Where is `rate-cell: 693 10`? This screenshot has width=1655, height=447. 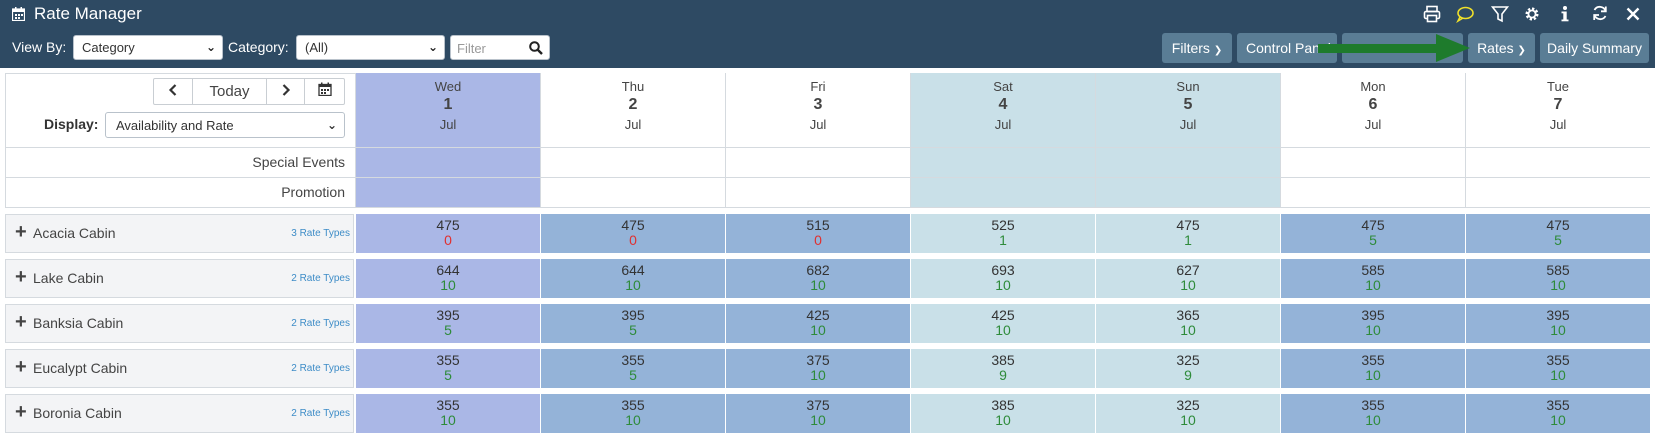 rate-cell: 693 10 is located at coordinates (1002, 278).